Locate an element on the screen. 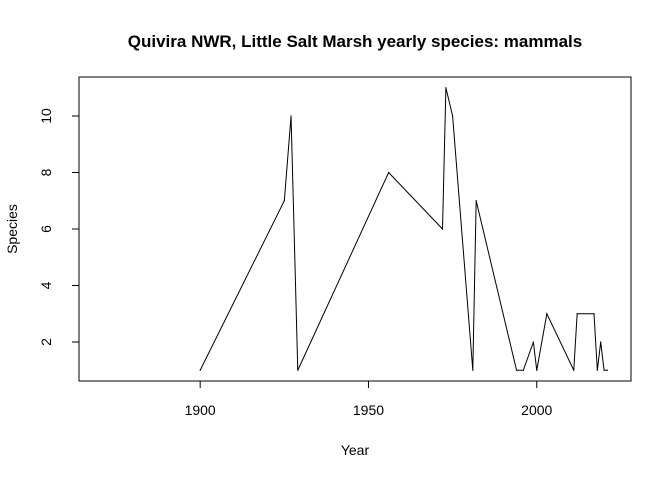  x-tick-label: 1900 is located at coordinates (200, 410).